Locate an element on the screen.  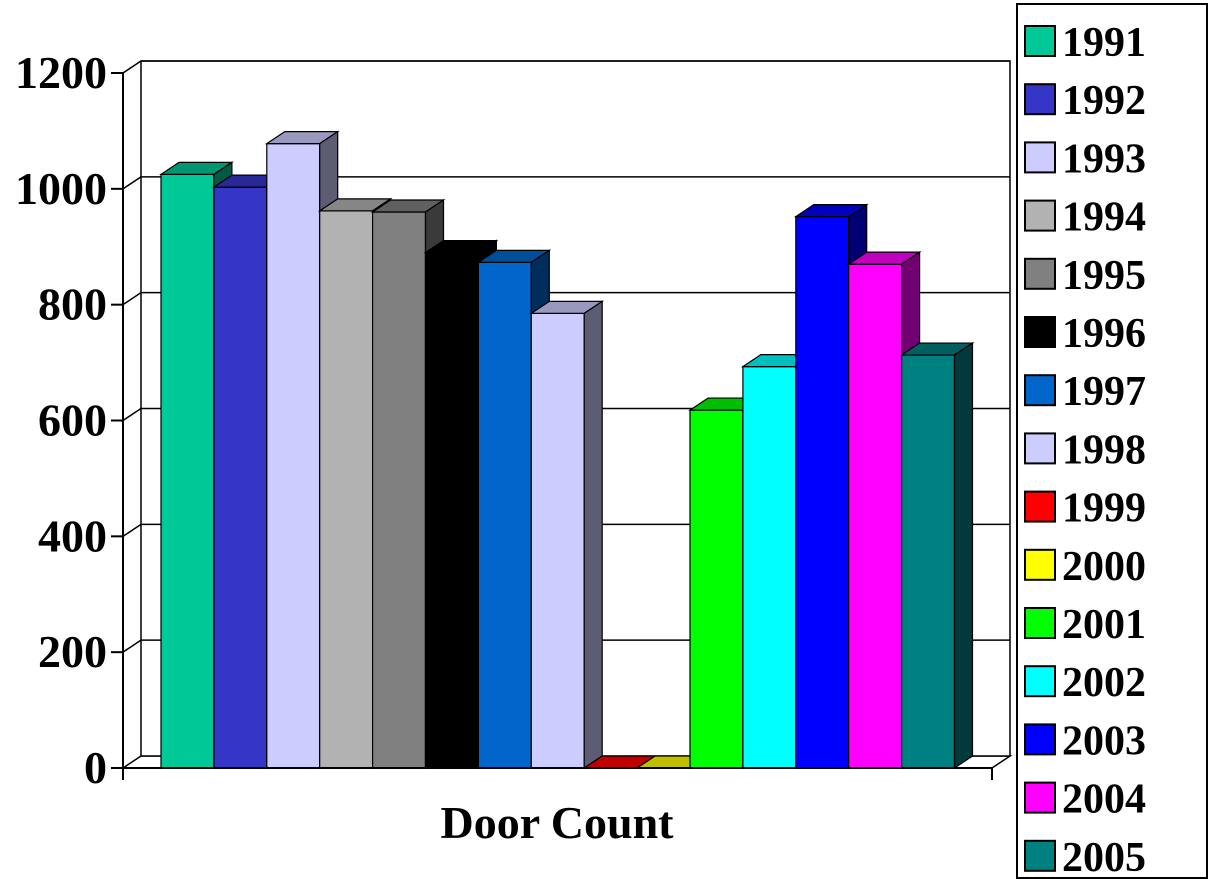
y-tick-label-200: 200 is located at coordinates (72, 651).